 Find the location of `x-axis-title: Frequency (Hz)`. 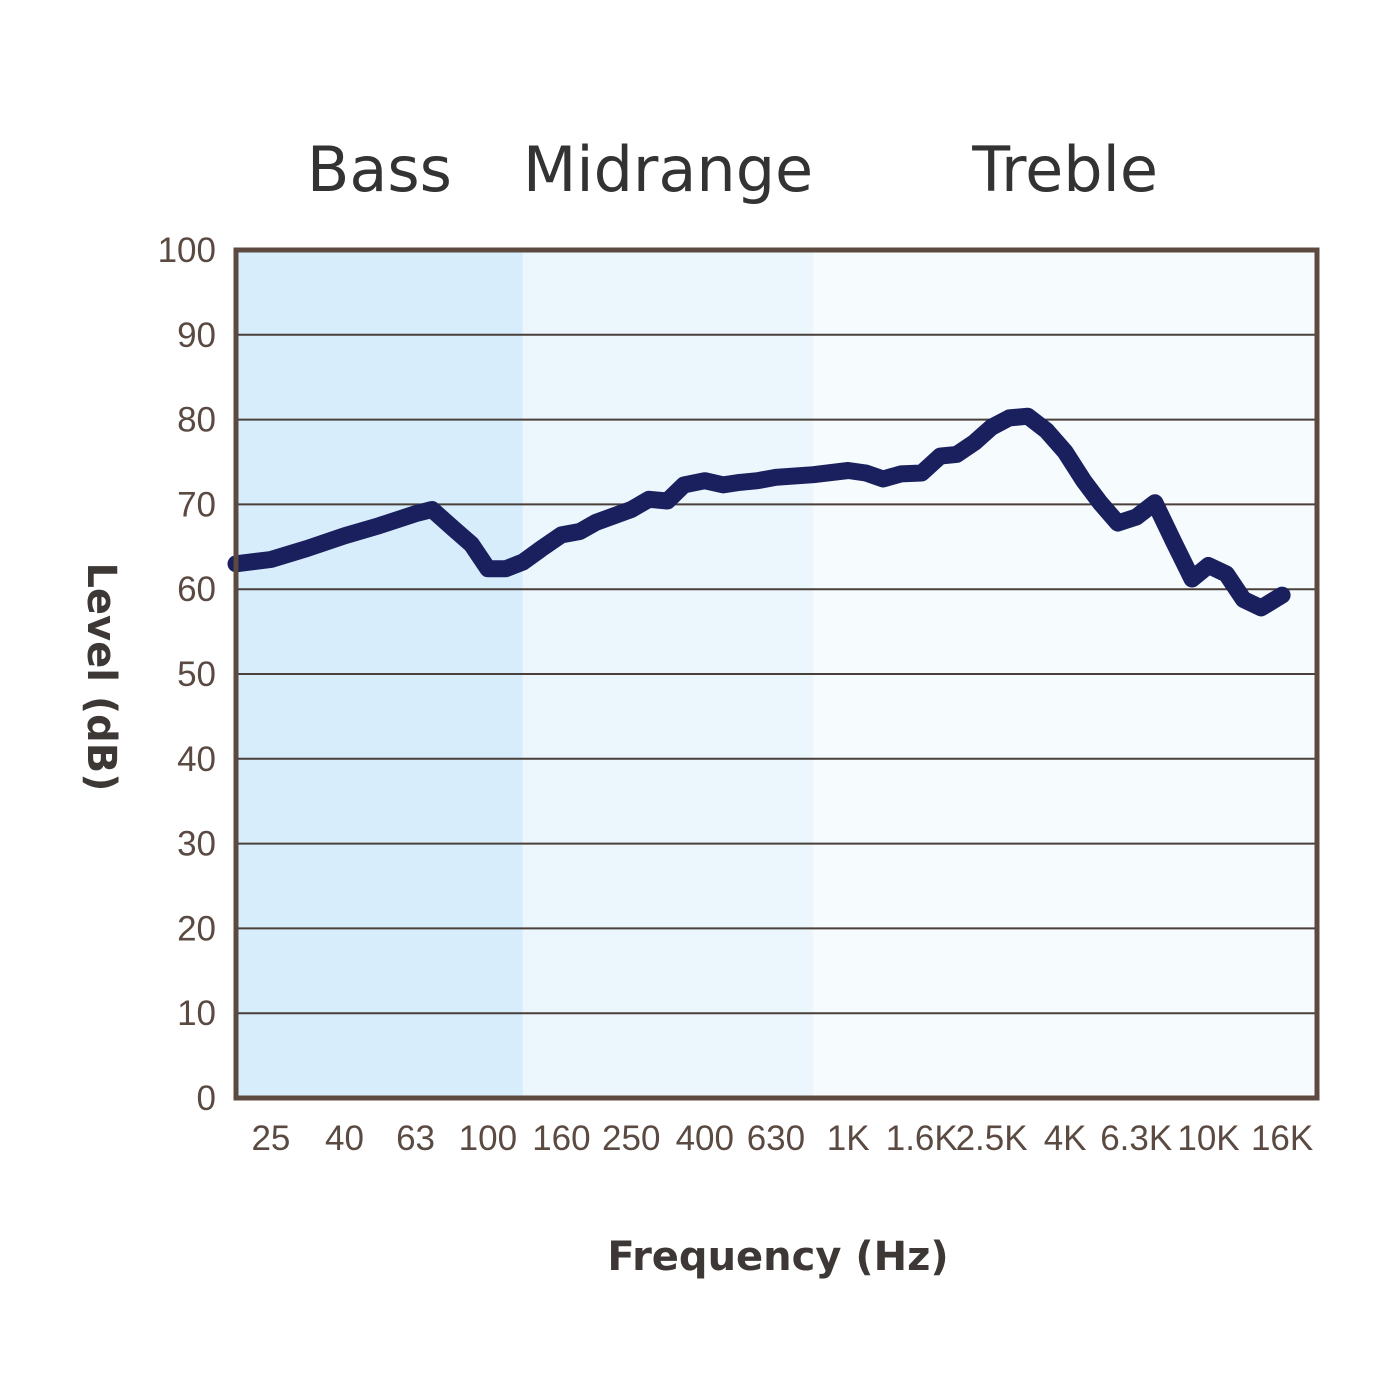

x-axis-title: Frequency (Hz) is located at coordinates (777, 1257).